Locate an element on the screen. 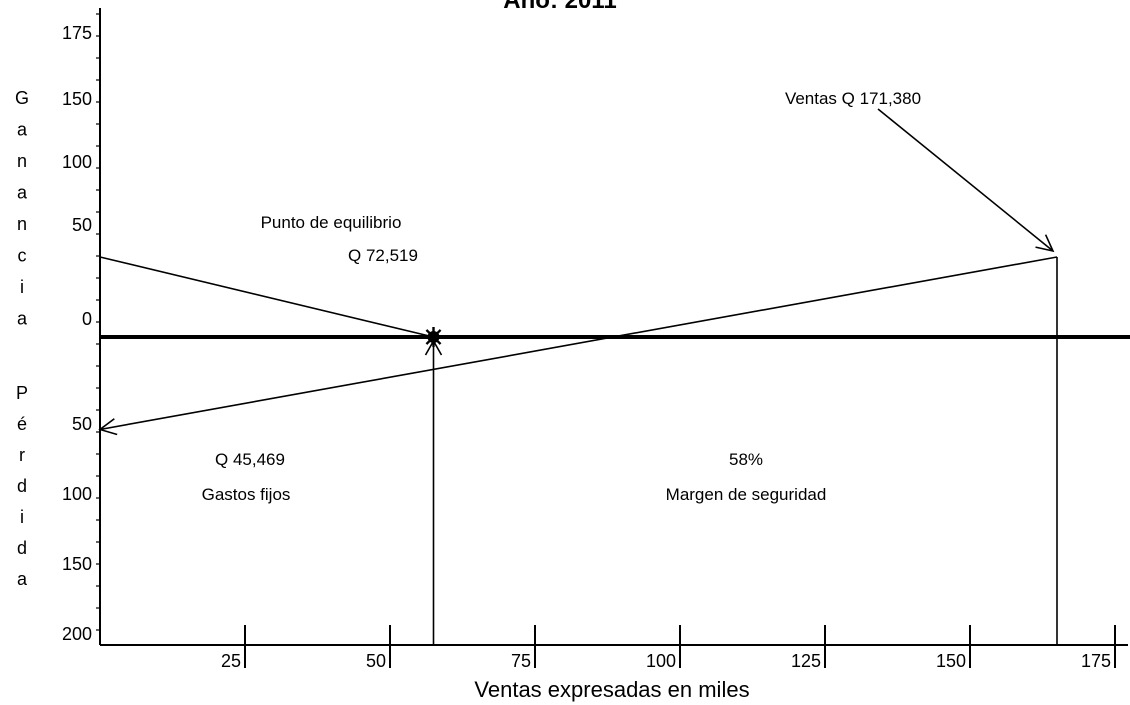 The image size is (1130, 705). breakeven-star-ray is located at coordinates (433, 337).